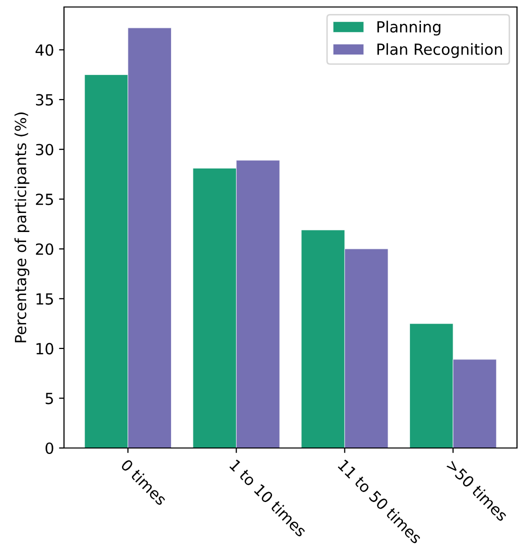 This screenshot has width=521, height=558. I want to click on y-tick-label: 5, so click(49, 398).